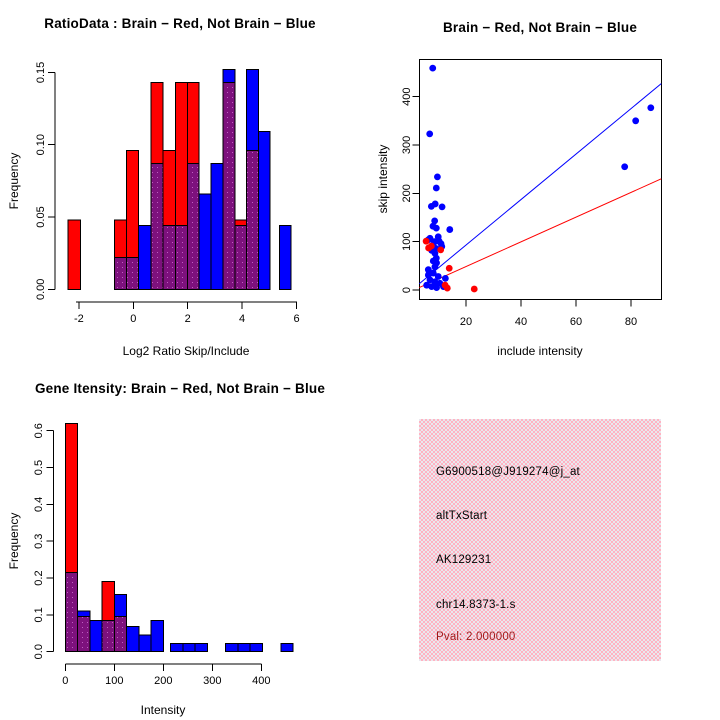 The image size is (720, 720). I want to click on x-tick-label: 4, so click(242, 319).